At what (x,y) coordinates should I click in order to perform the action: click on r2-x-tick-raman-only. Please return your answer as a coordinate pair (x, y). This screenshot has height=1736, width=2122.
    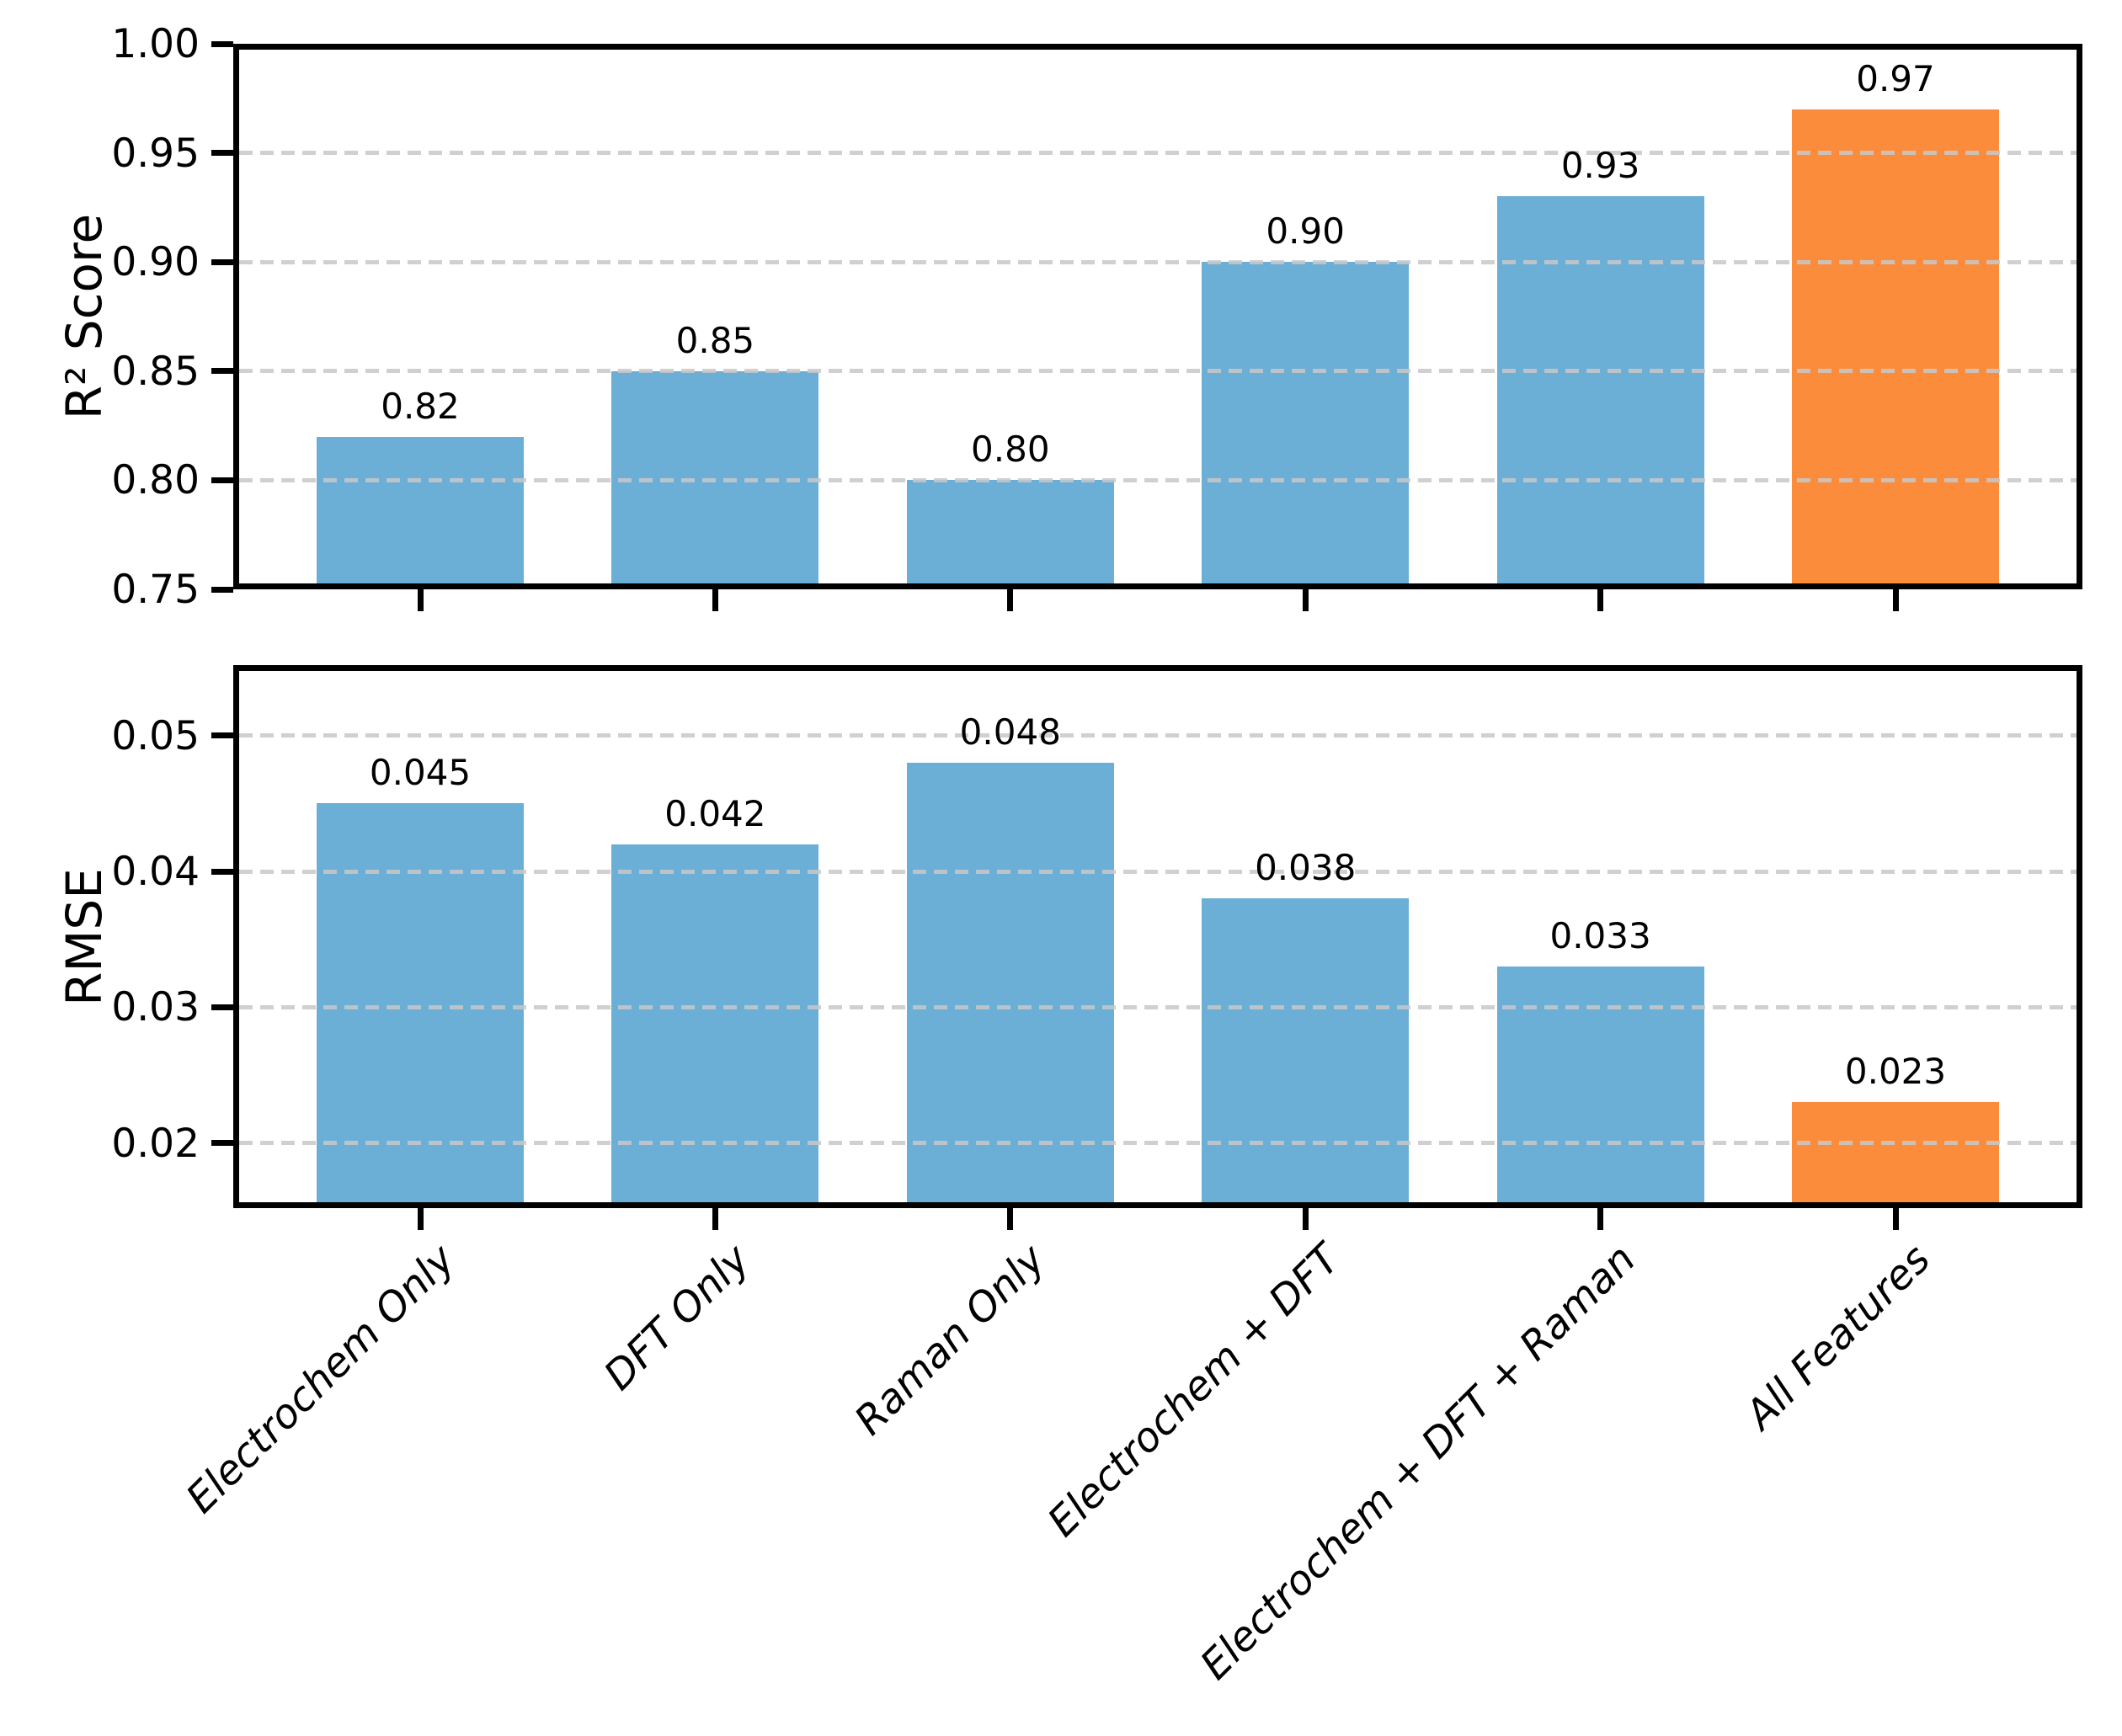
    Looking at the image, I should click on (1010, 600).